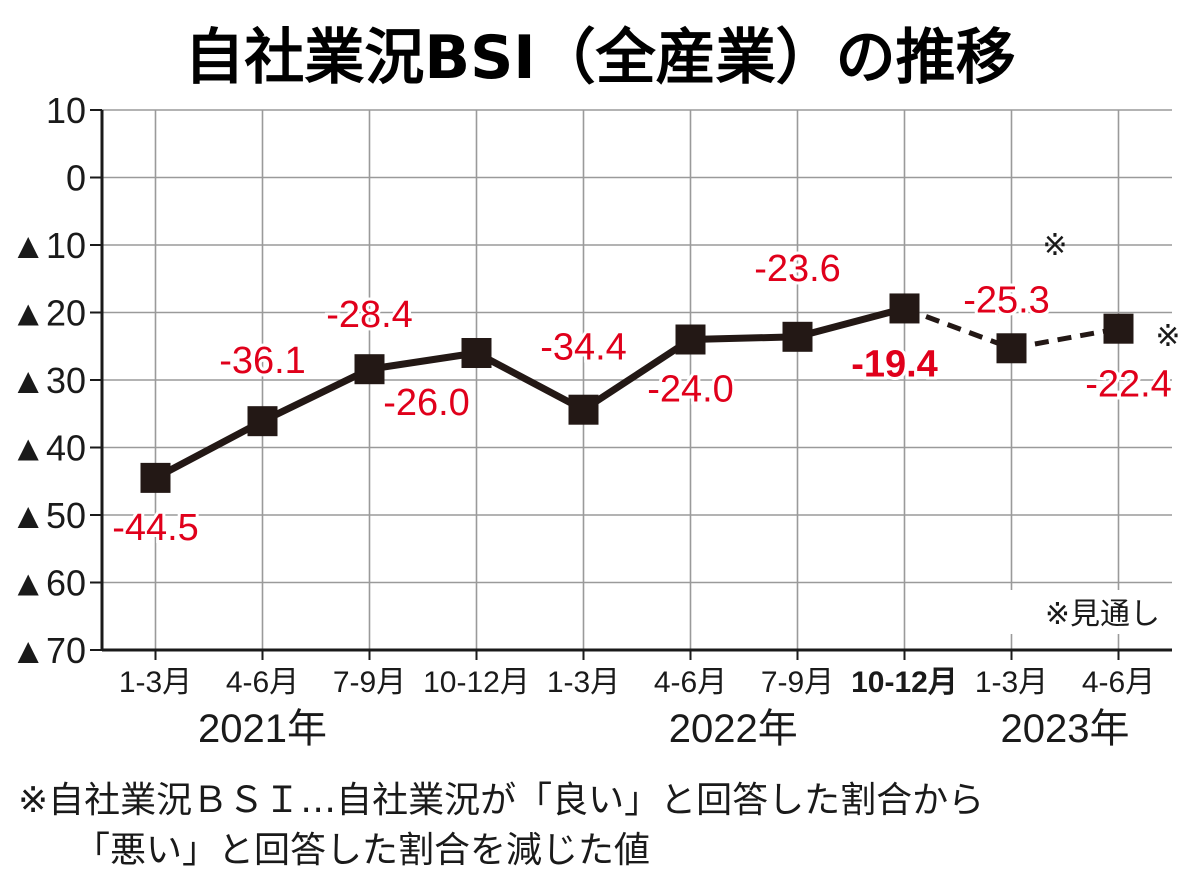 The image size is (1200, 884). Describe the element at coordinates (501, 800) in the screenshot. I see `footnote-line-1: ※自社業況ＢＳＩ…自社業況が「良い」と回答した割合から` at that location.